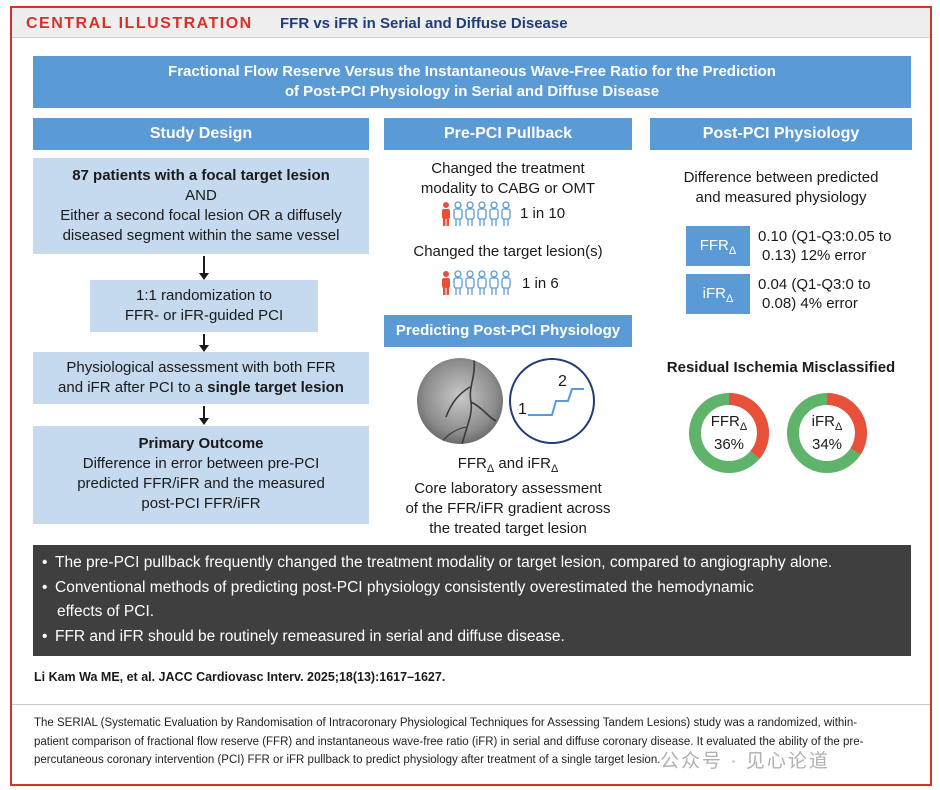 This screenshot has height=790, width=940. What do you see at coordinates (508, 134) in the screenshot?
I see `pullback-header: Pre-PCI Pullback` at bounding box center [508, 134].